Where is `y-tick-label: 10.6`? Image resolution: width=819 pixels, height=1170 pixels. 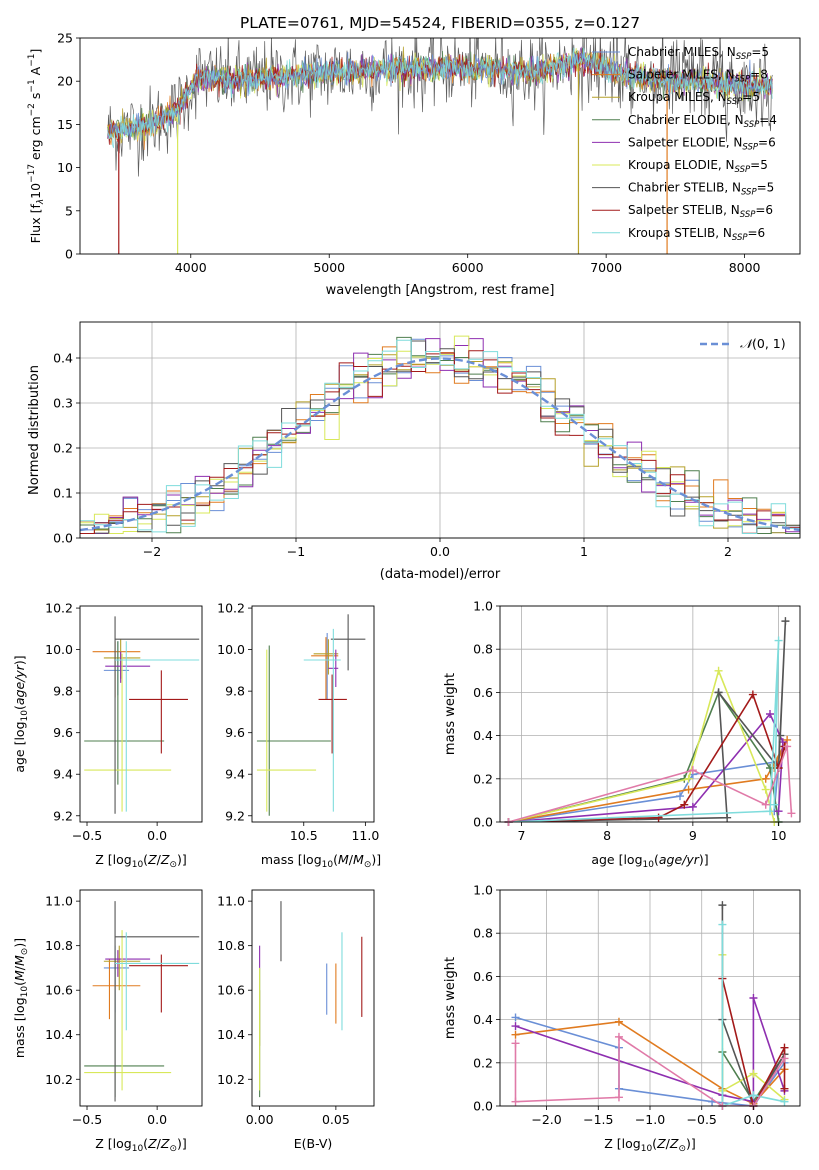
y-tick-label: 10.6 is located at coordinates (231, 990).